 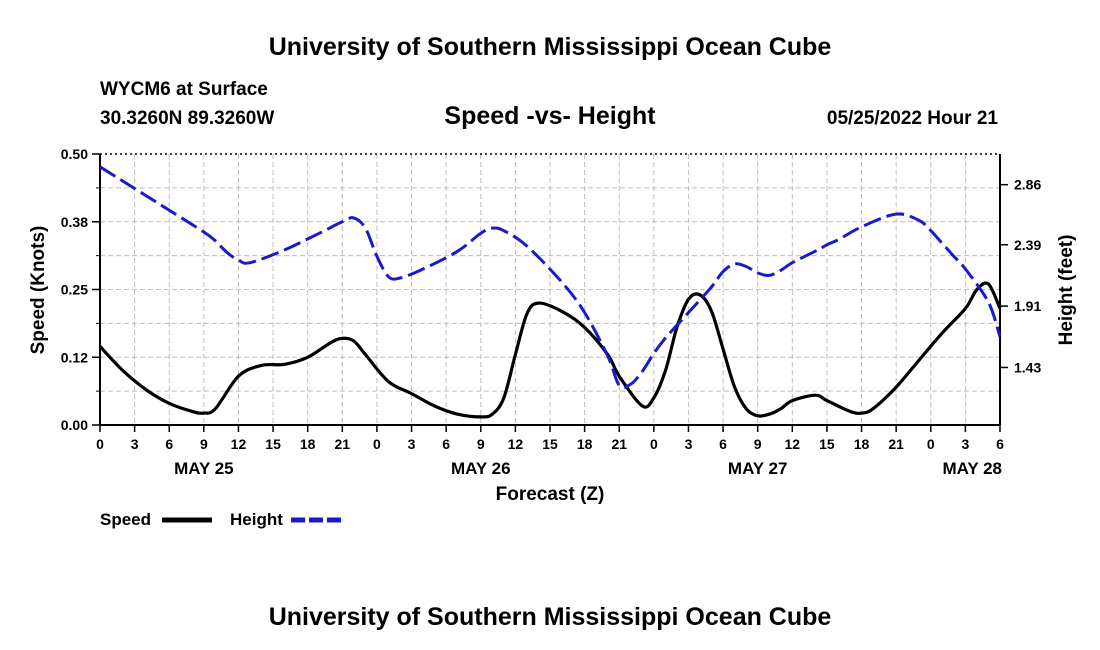 What do you see at coordinates (204, 468) in the screenshot?
I see `day-label: MAY 25` at bounding box center [204, 468].